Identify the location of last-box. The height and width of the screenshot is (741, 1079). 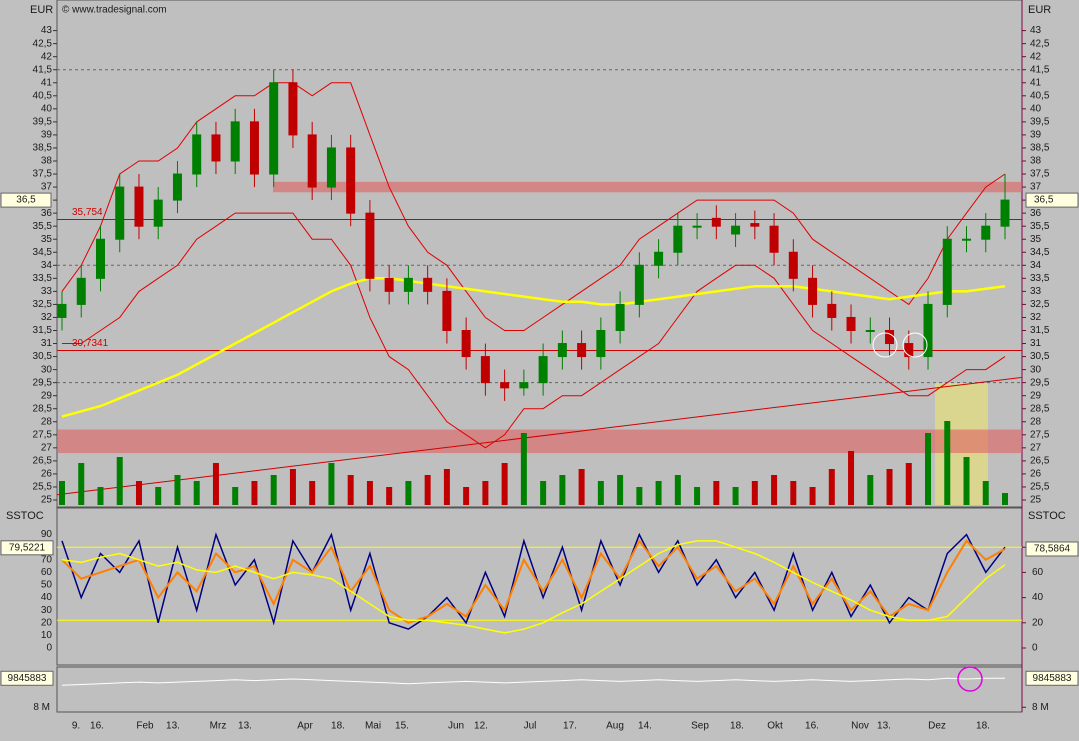
(1052, 200).